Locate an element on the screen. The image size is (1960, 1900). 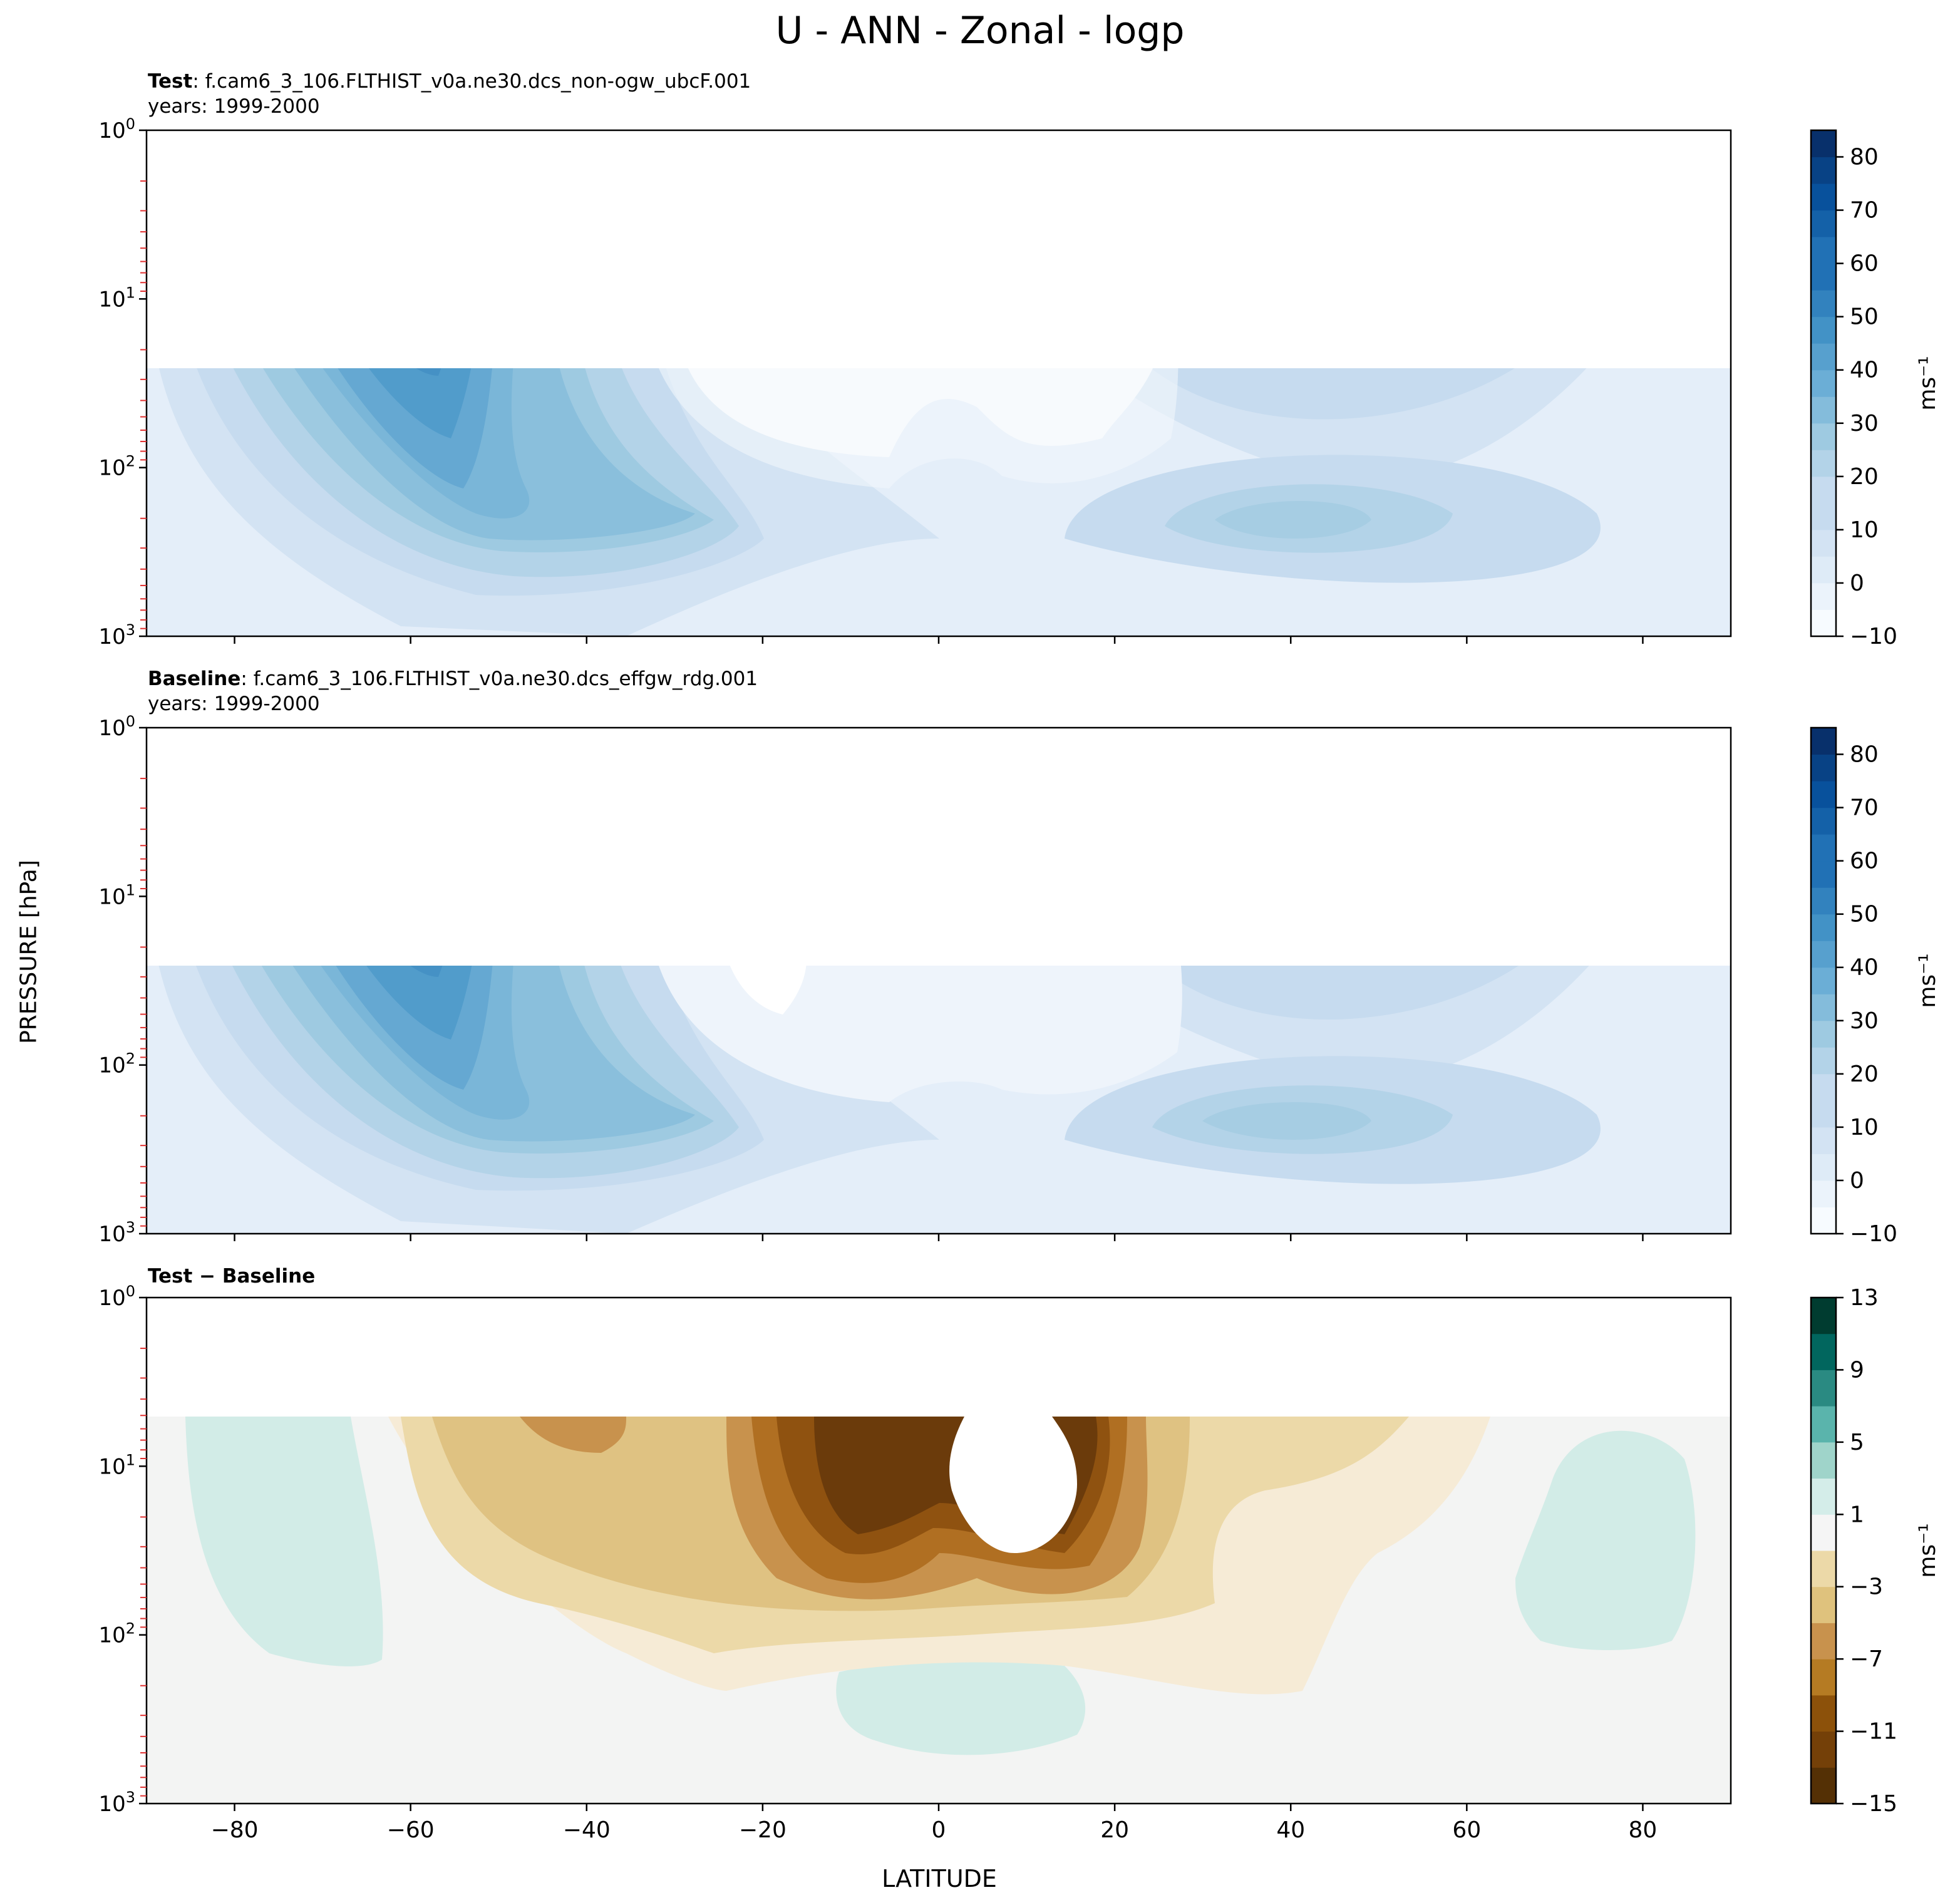
p3-south-surplus is located at coordinates (284, 1541).